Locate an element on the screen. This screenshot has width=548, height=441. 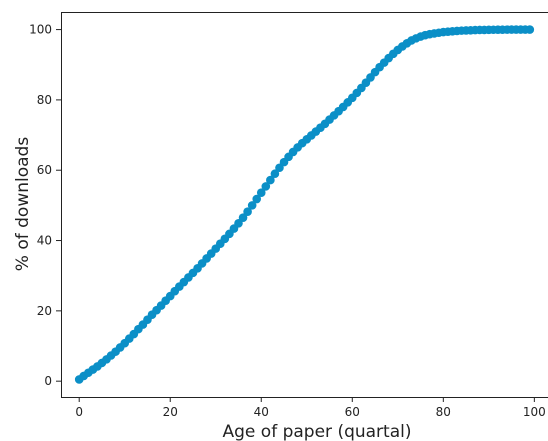
x-axis-label: Age of paper (quartal) is located at coordinates (317, 431).